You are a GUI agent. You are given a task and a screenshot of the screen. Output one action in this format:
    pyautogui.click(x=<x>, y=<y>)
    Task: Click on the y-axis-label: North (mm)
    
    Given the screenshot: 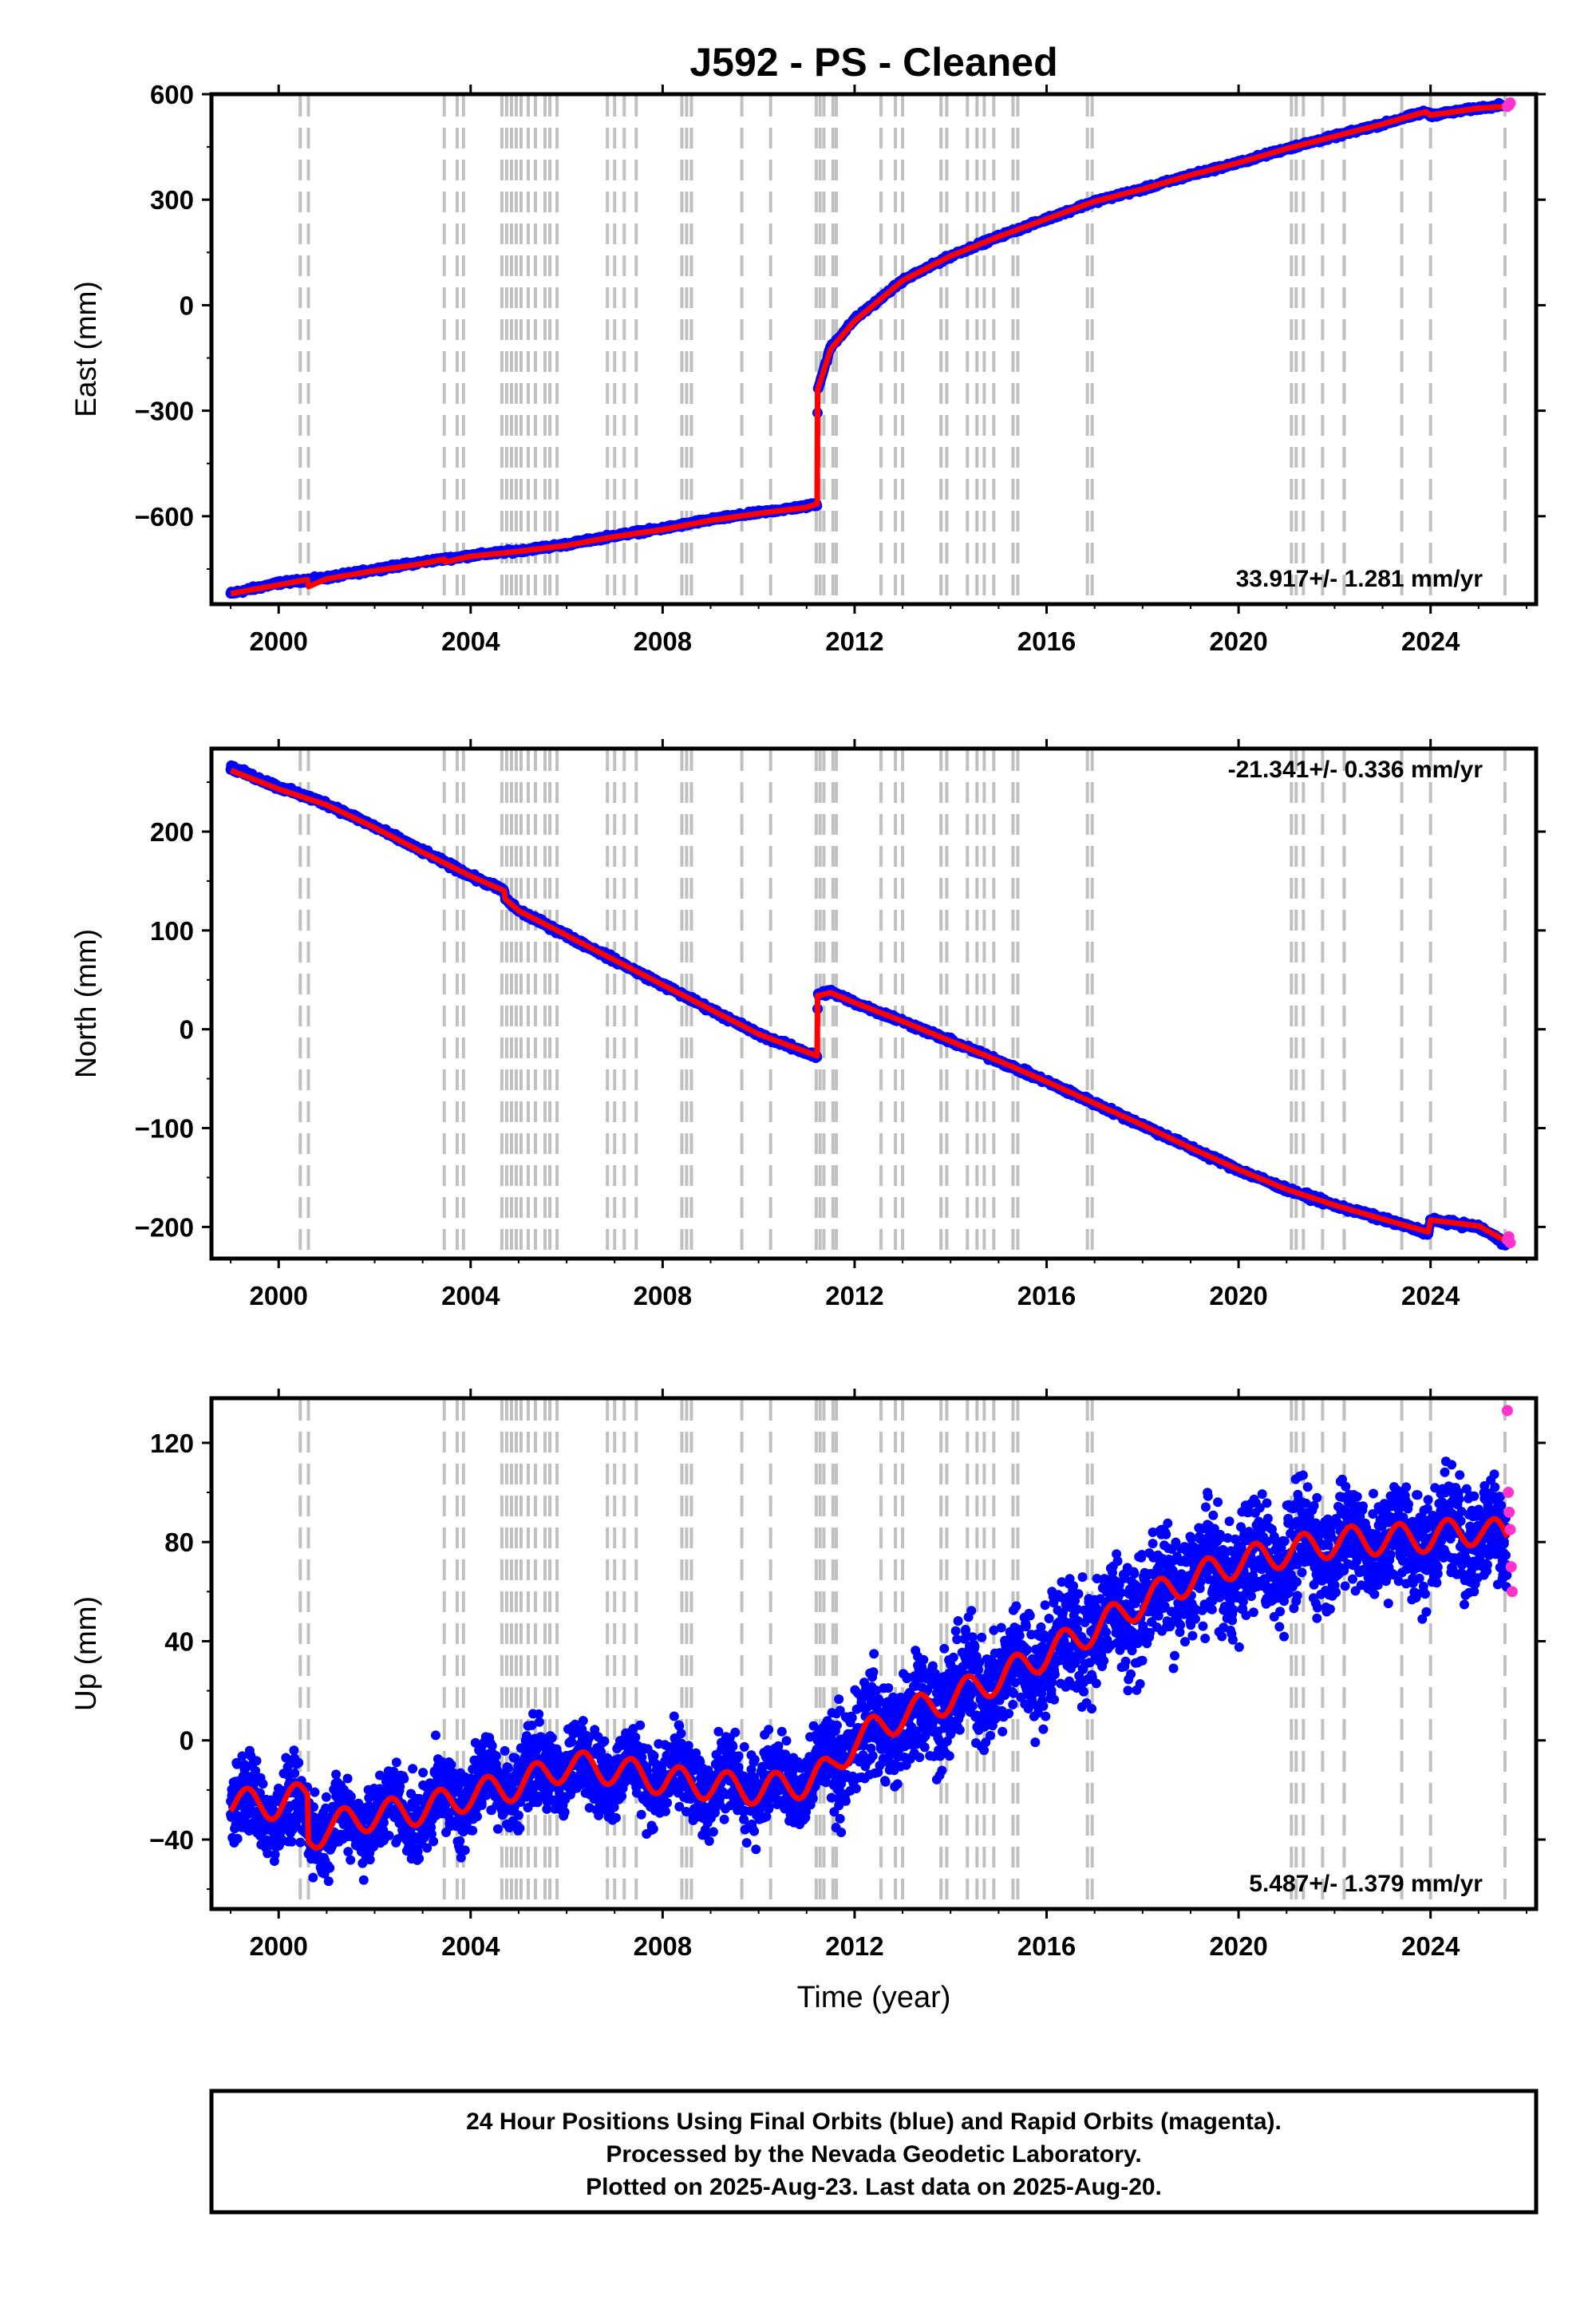 What is the action you would take?
    pyautogui.click(x=85, y=1003)
    